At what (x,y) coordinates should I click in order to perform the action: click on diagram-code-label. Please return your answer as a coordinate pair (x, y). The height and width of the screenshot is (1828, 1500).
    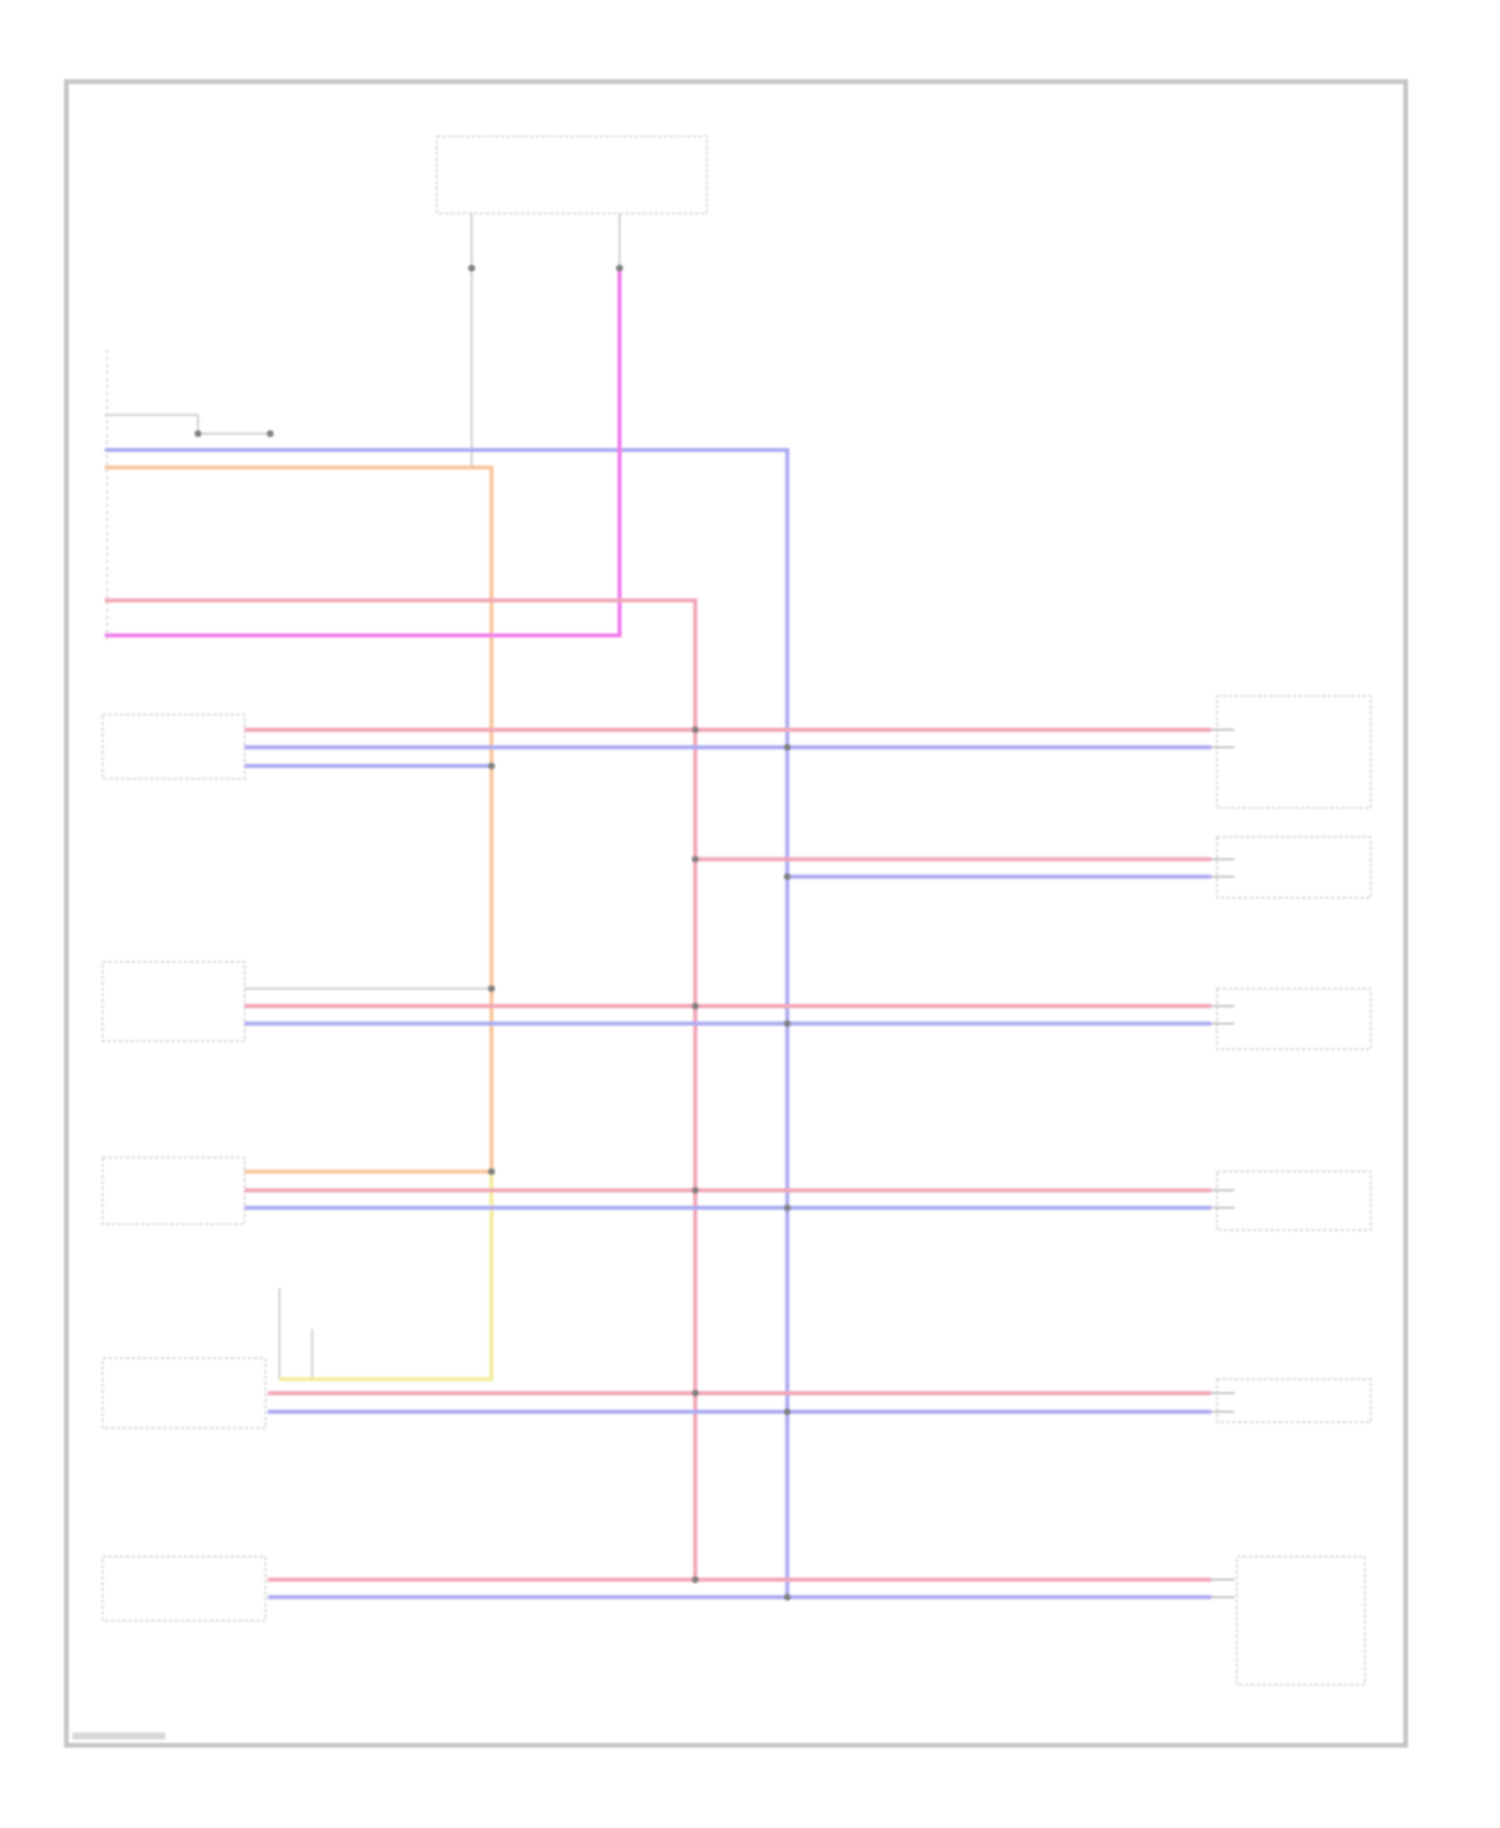
    Looking at the image, I should click on (119, 1736).